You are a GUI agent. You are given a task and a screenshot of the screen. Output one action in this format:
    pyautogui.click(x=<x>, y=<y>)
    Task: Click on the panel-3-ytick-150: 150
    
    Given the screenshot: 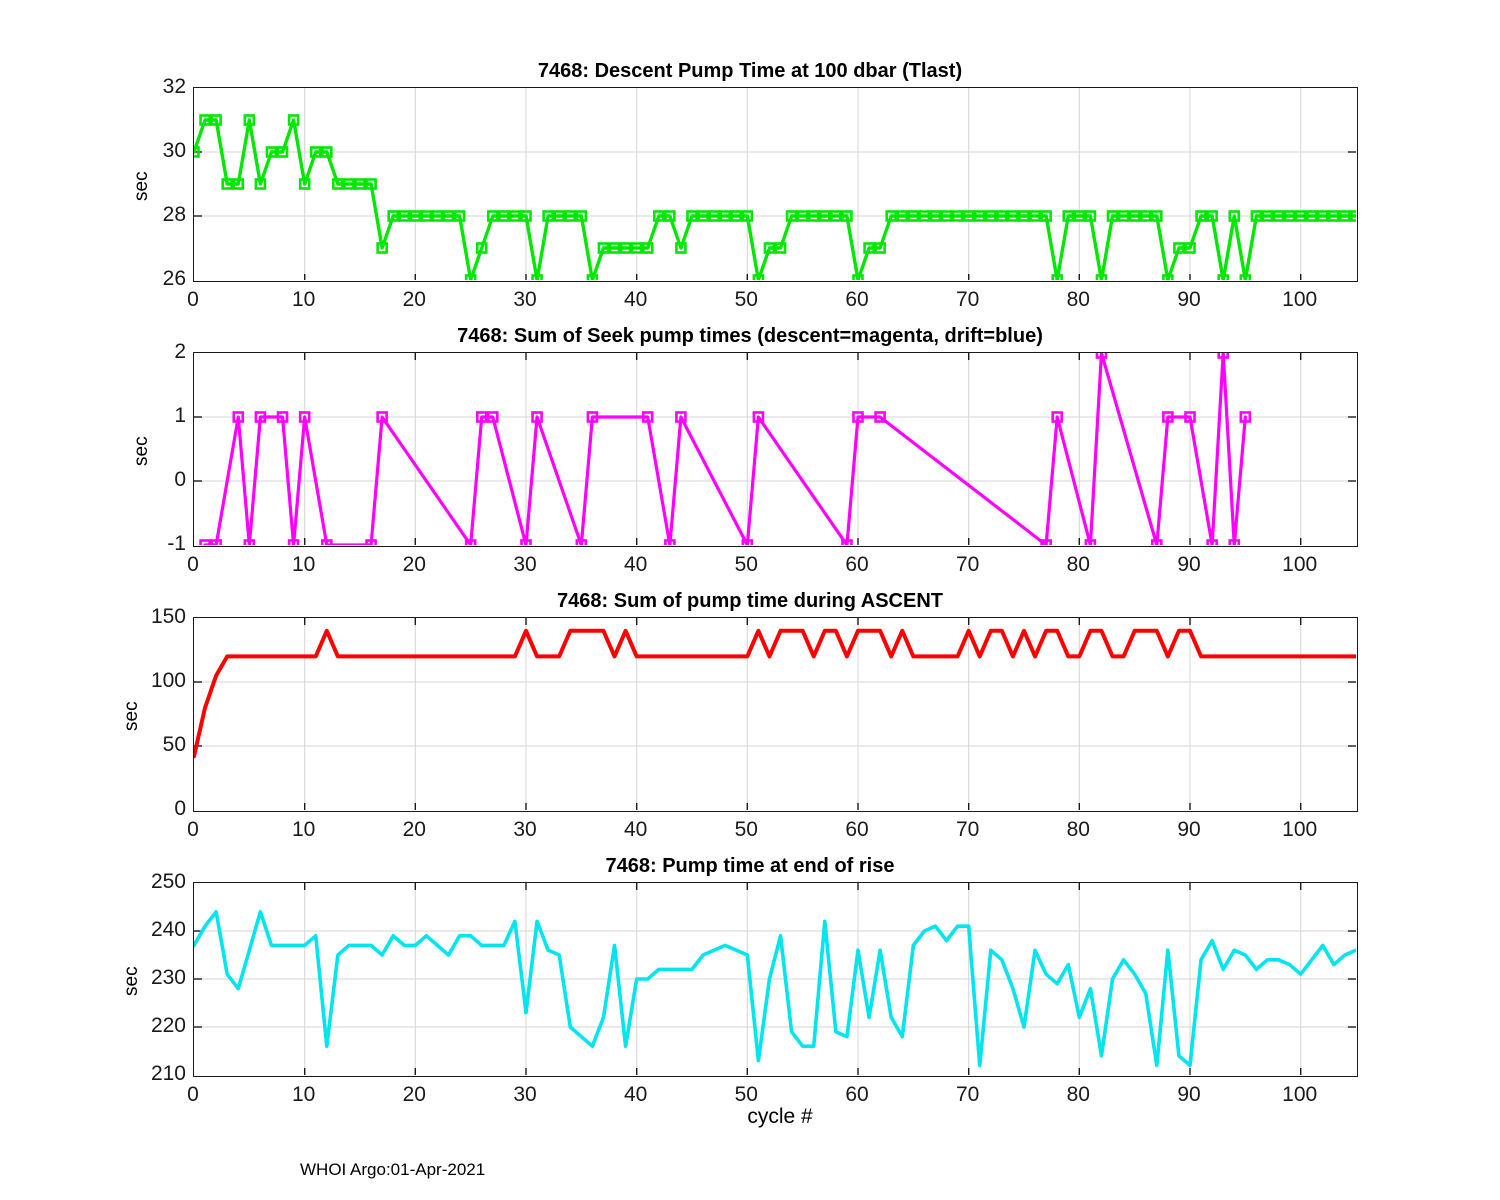 What is the action you would take?
    pyautogui.click(x=168, y=616)
    